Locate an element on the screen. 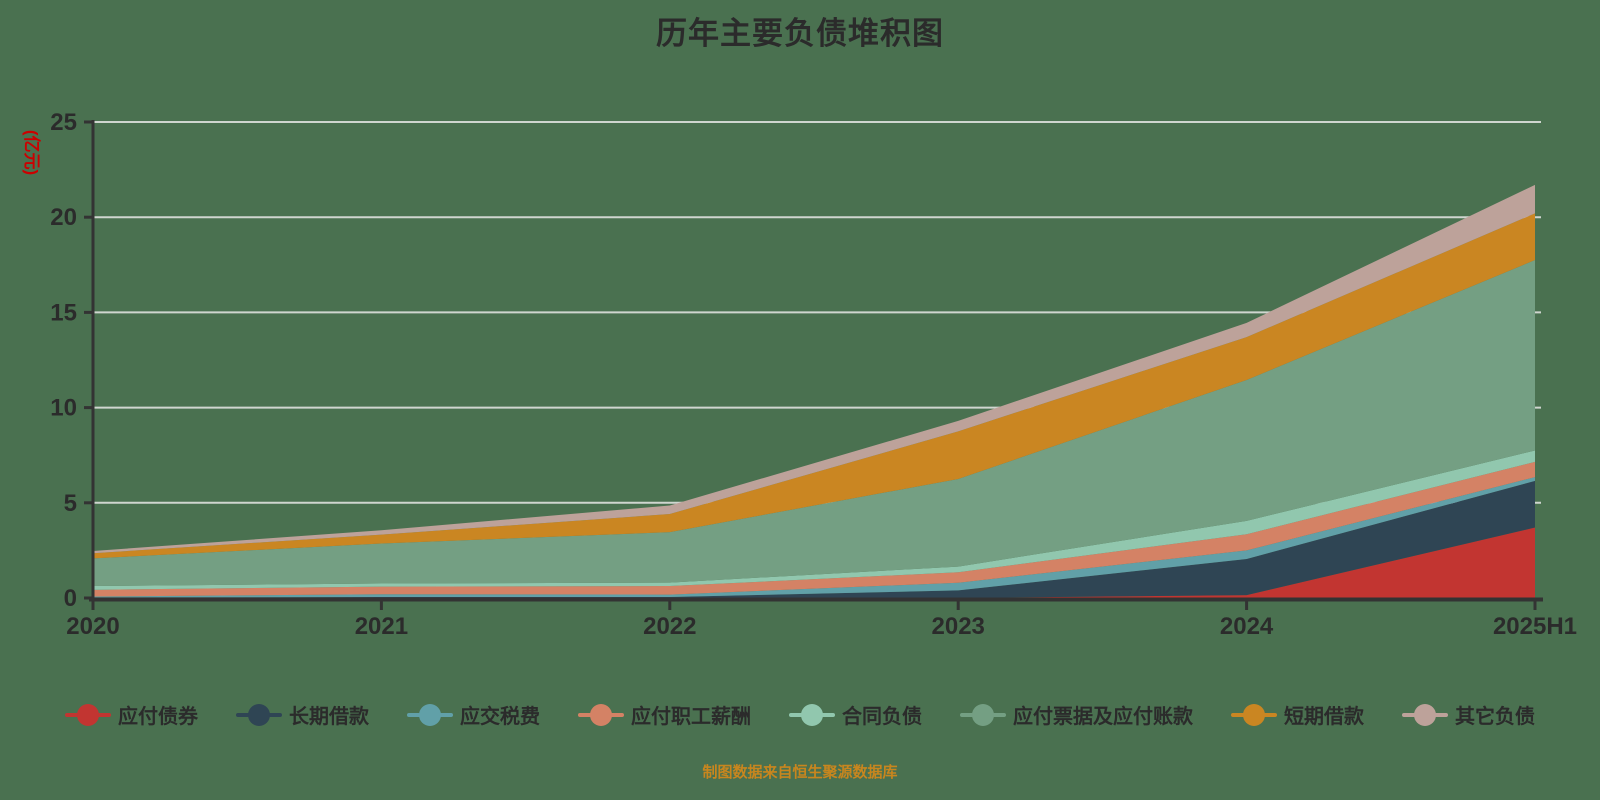 The width and height of the screenshot is (1600, 800). legend-label: 应付职工薪酬 is located at coordinates (691, 717).